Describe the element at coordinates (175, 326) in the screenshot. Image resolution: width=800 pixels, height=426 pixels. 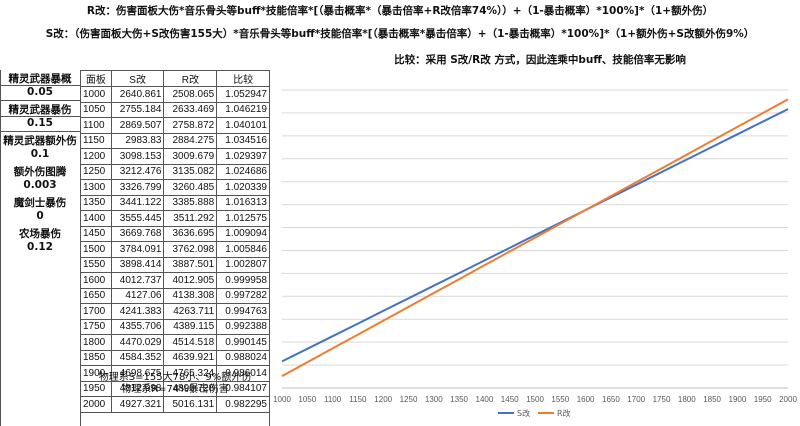
I see `table-row: 1750 4355.706 4389.115 0.992388` at that location.